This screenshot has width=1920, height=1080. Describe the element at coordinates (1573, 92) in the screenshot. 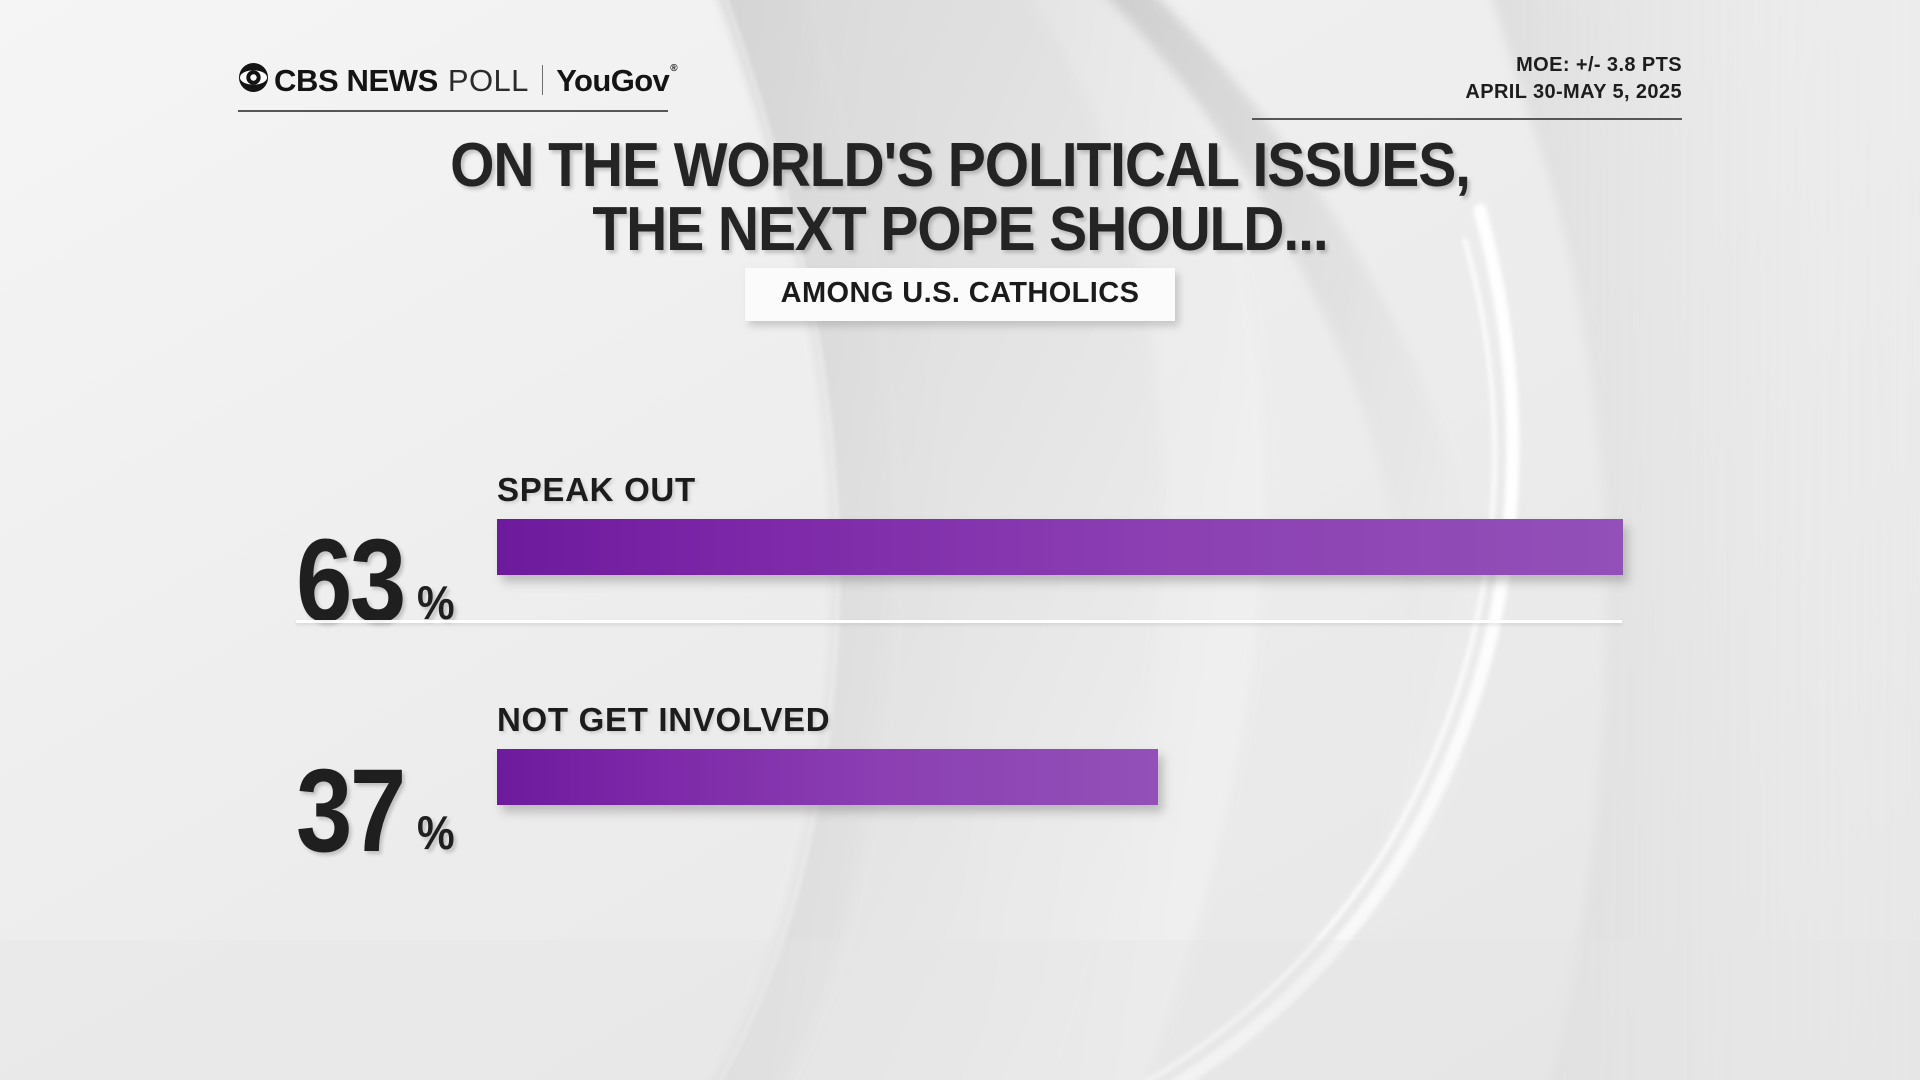

I see `field-dates: APRIL 30-MAY 5, 2025` at that location.